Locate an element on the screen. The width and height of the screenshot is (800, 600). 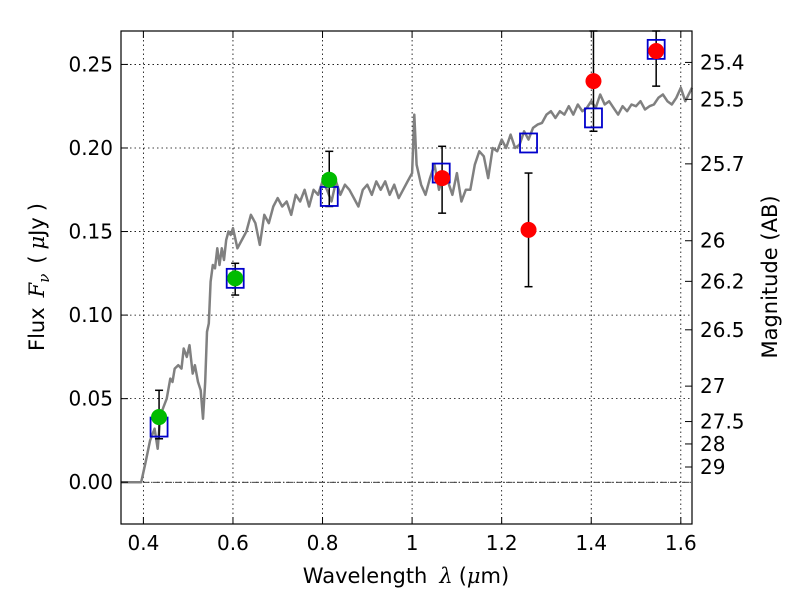
x-axis-unit-open: ( is located at coordinates (463, 576).